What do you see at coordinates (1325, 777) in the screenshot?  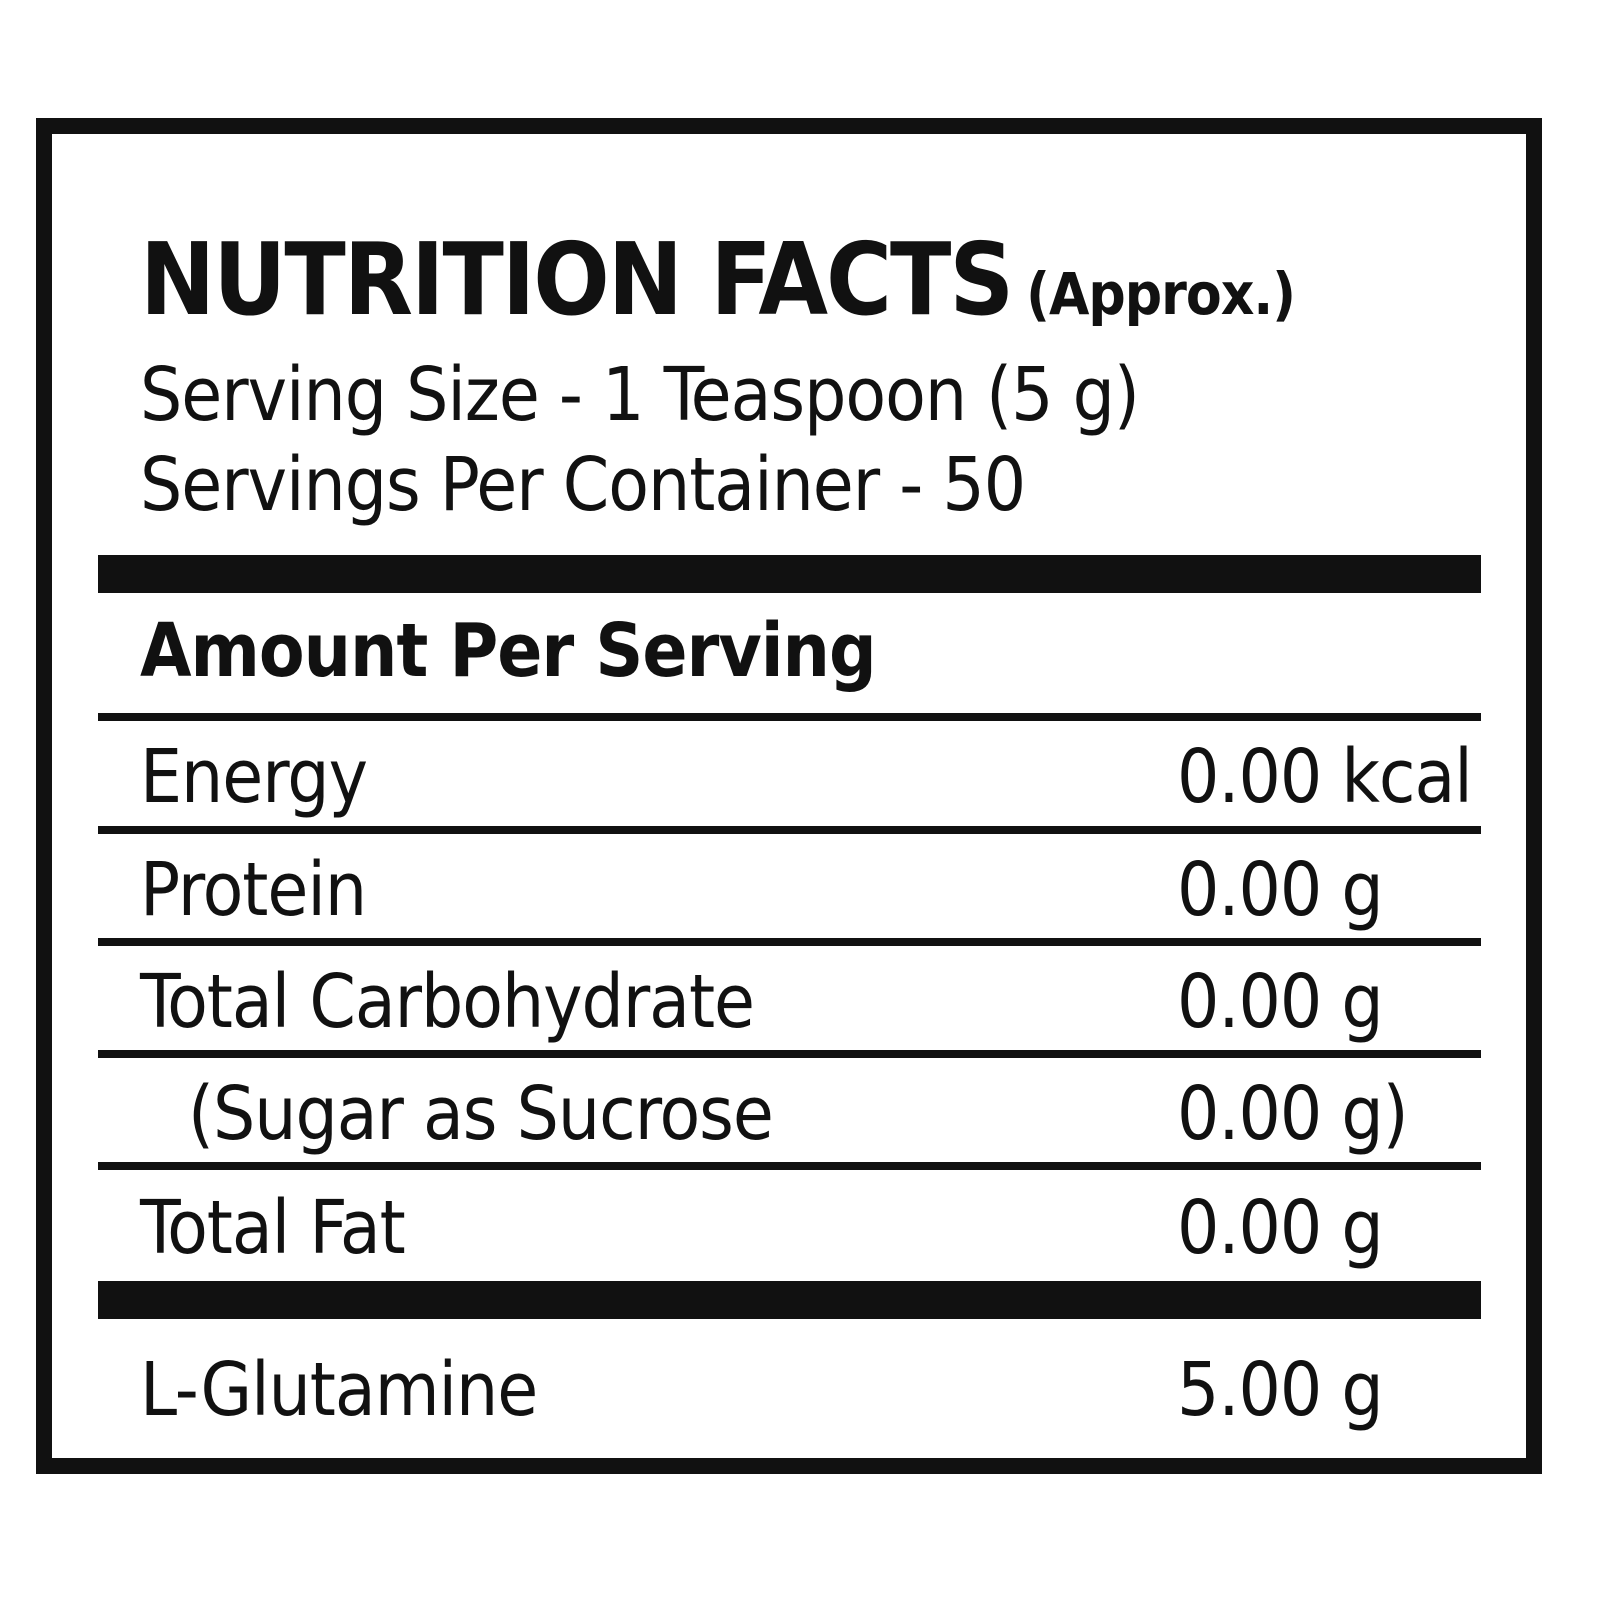 I see `nutrient-amount: 0.00 kcal` at bounding box center [1325, 777].